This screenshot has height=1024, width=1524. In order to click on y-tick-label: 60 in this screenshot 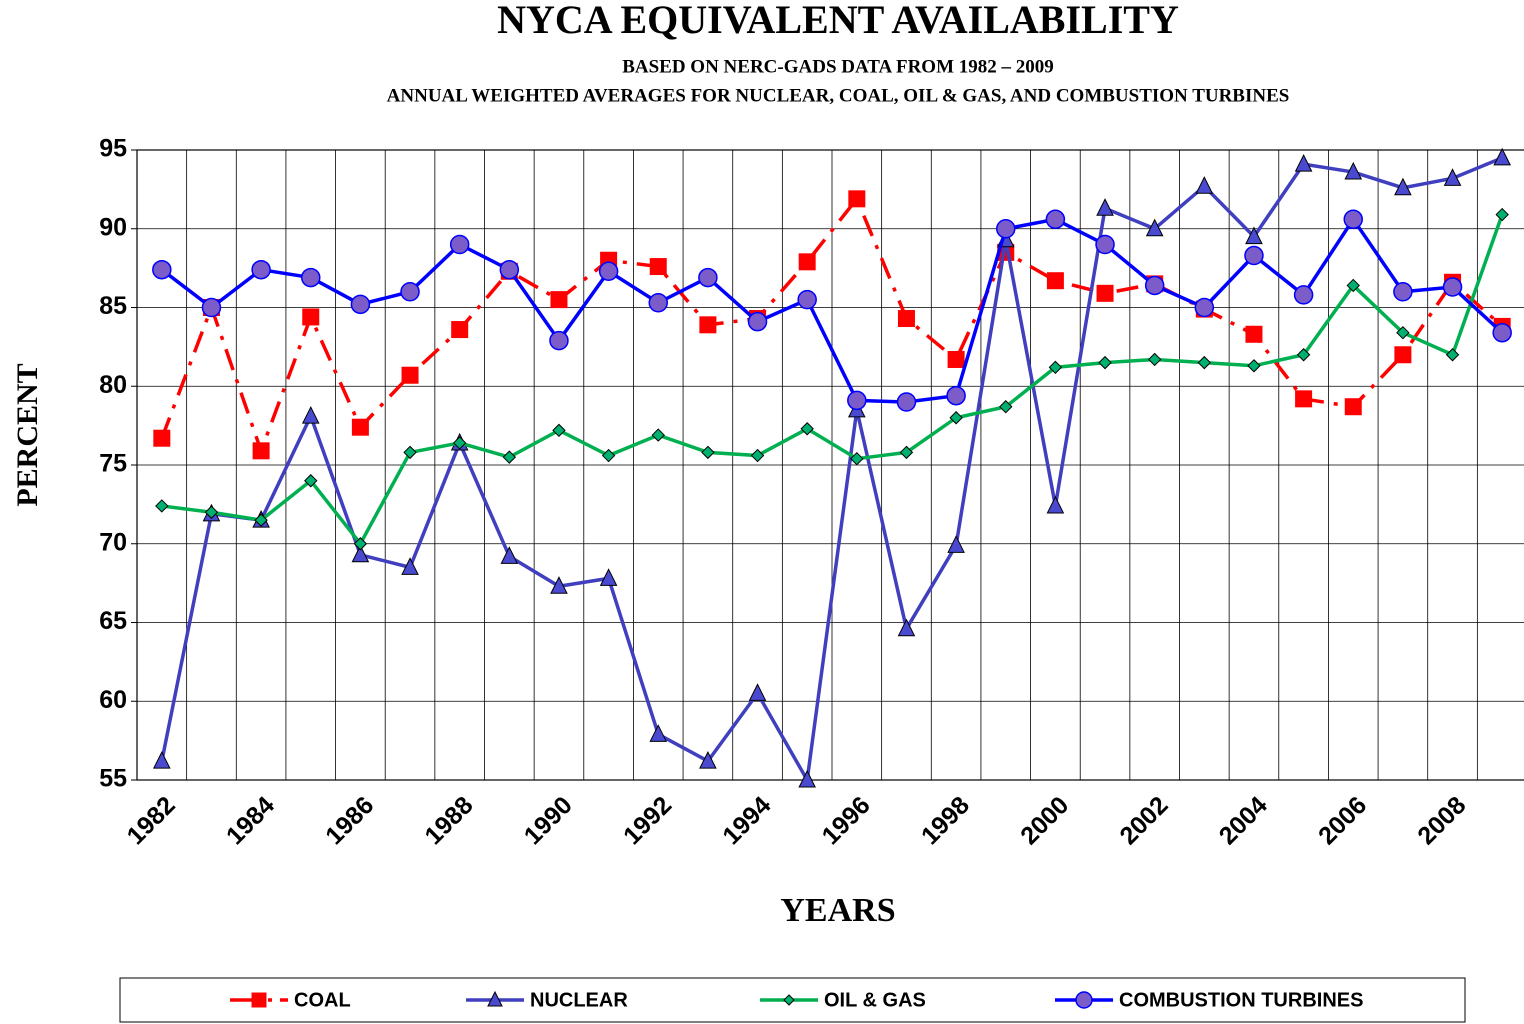, I will do `click(113, 700)`.